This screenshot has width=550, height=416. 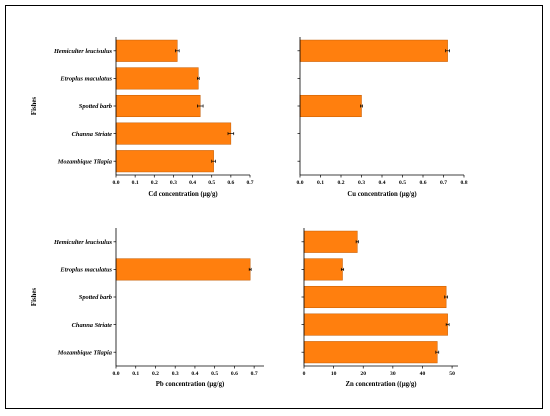 I want to click on x-tick-label-0-2: 0.2, so click(x=154, y=183).